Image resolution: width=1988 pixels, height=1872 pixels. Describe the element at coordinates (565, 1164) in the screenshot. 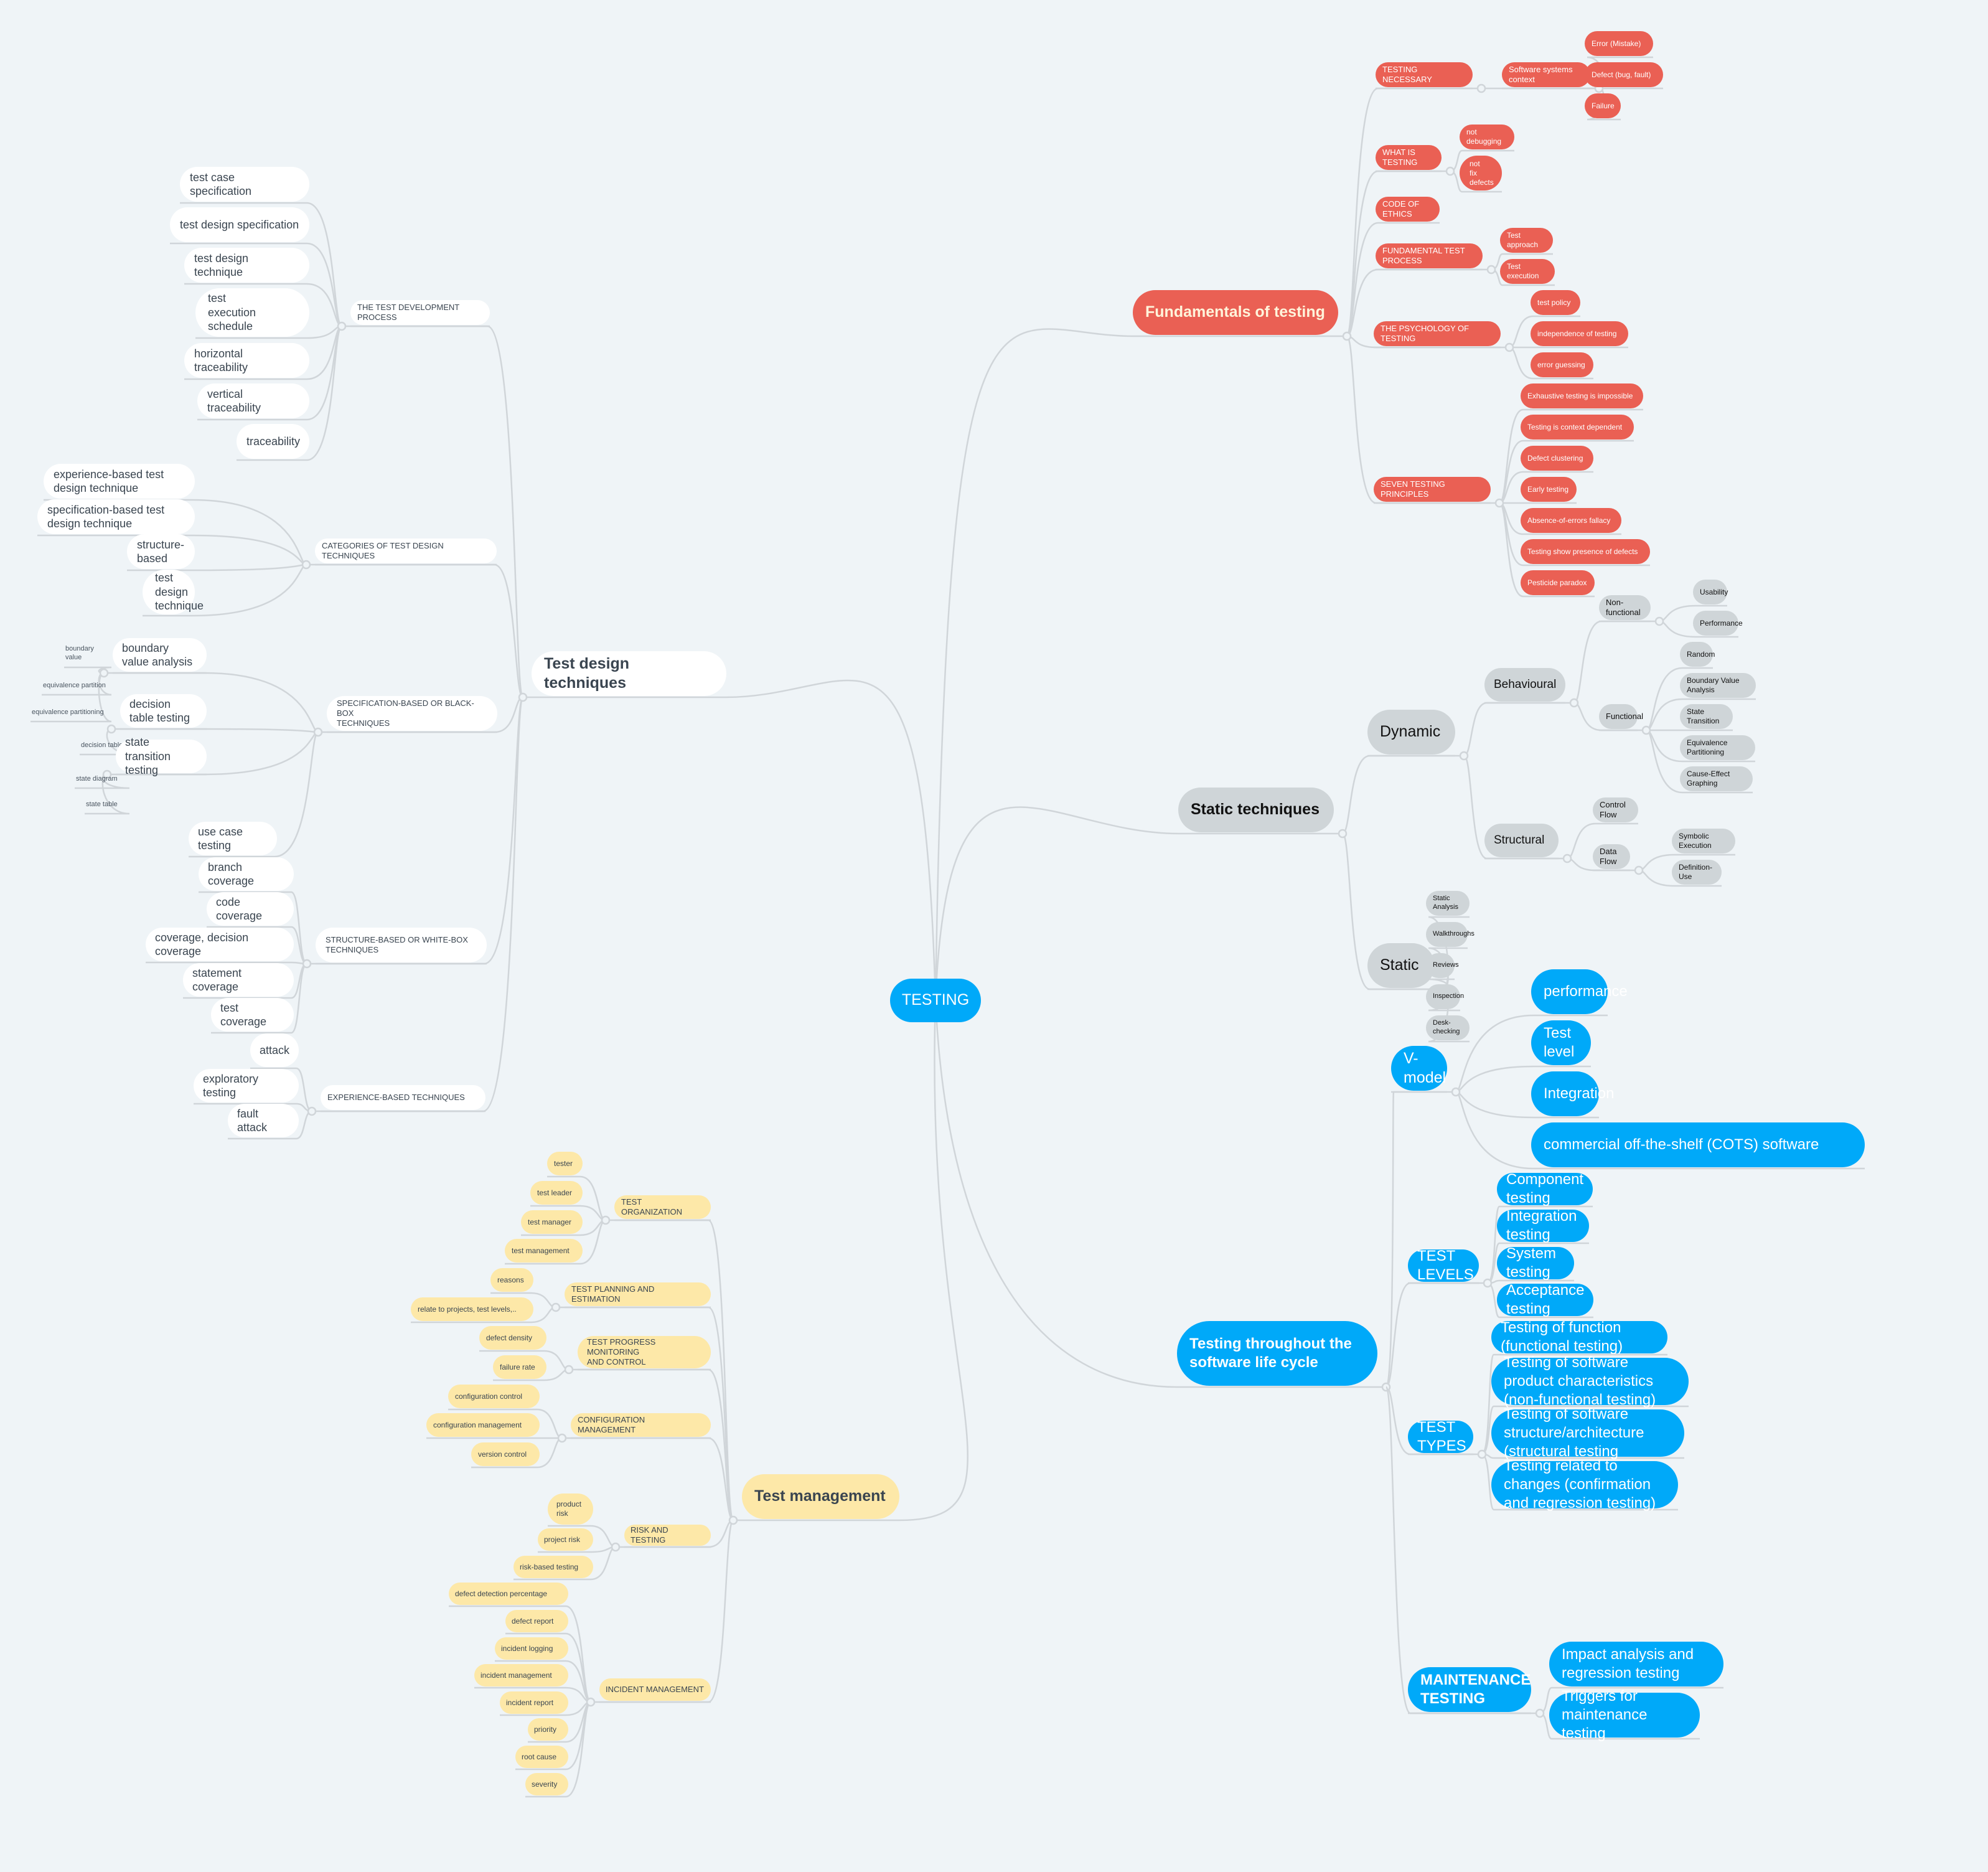

I see `topic-node-tester: tester` at that location.